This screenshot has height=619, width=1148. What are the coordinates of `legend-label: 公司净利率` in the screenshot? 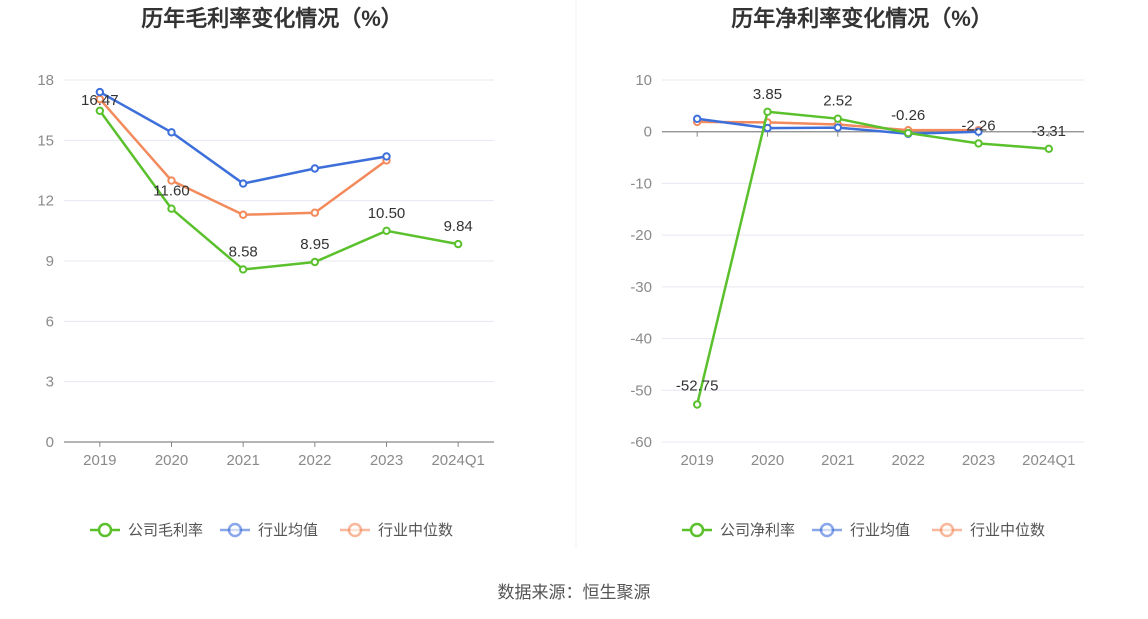 It's located at (757, 530).